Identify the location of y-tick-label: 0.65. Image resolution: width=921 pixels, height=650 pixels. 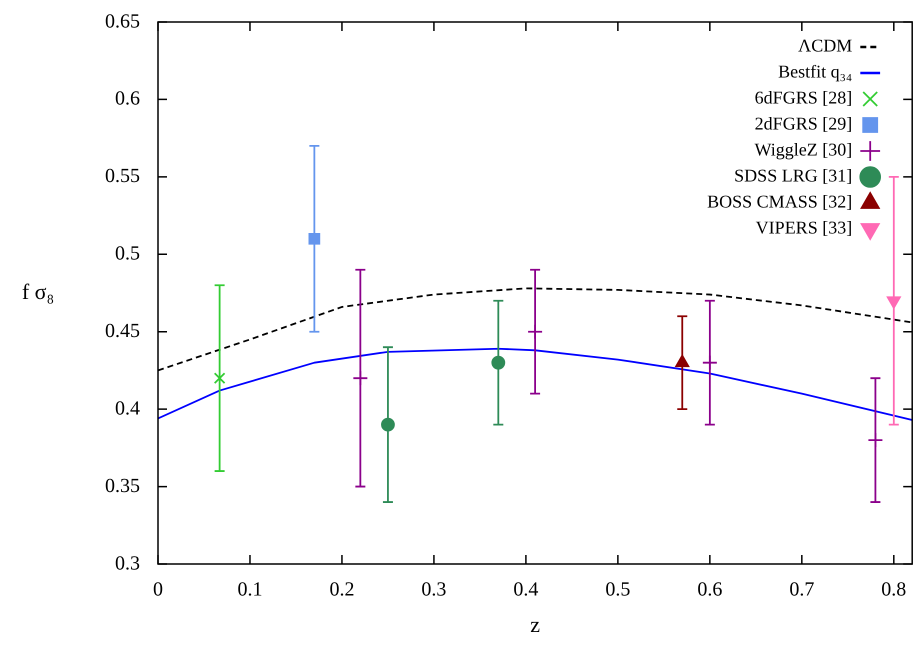
(122, 21).